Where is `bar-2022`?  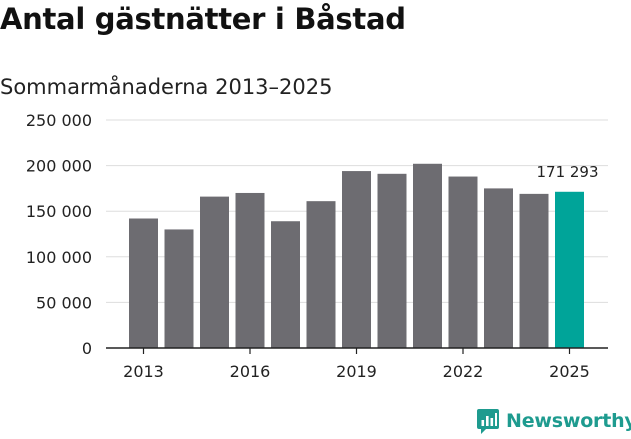
bar-2022 is located at coordinates (463, 262).